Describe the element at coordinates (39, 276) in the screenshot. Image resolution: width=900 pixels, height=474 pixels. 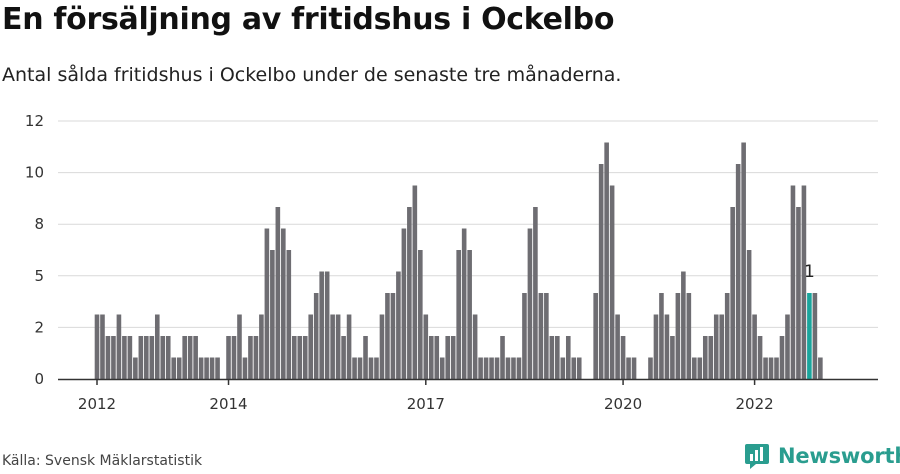
I see `y-tick-label: 5` at that location.